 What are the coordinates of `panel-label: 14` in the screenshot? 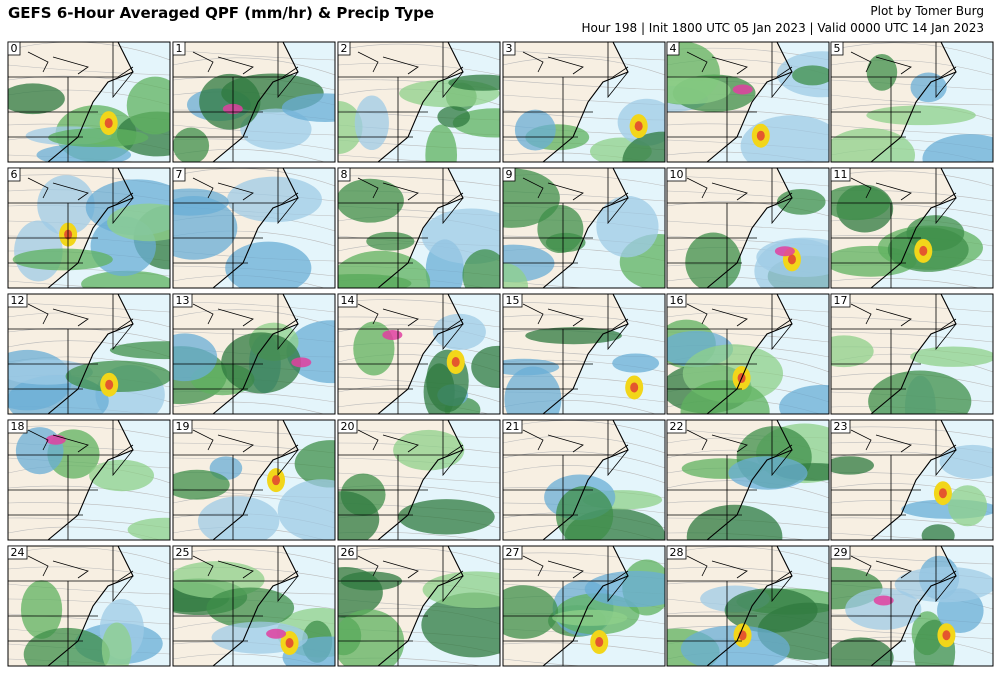 It's located at (348, 300).